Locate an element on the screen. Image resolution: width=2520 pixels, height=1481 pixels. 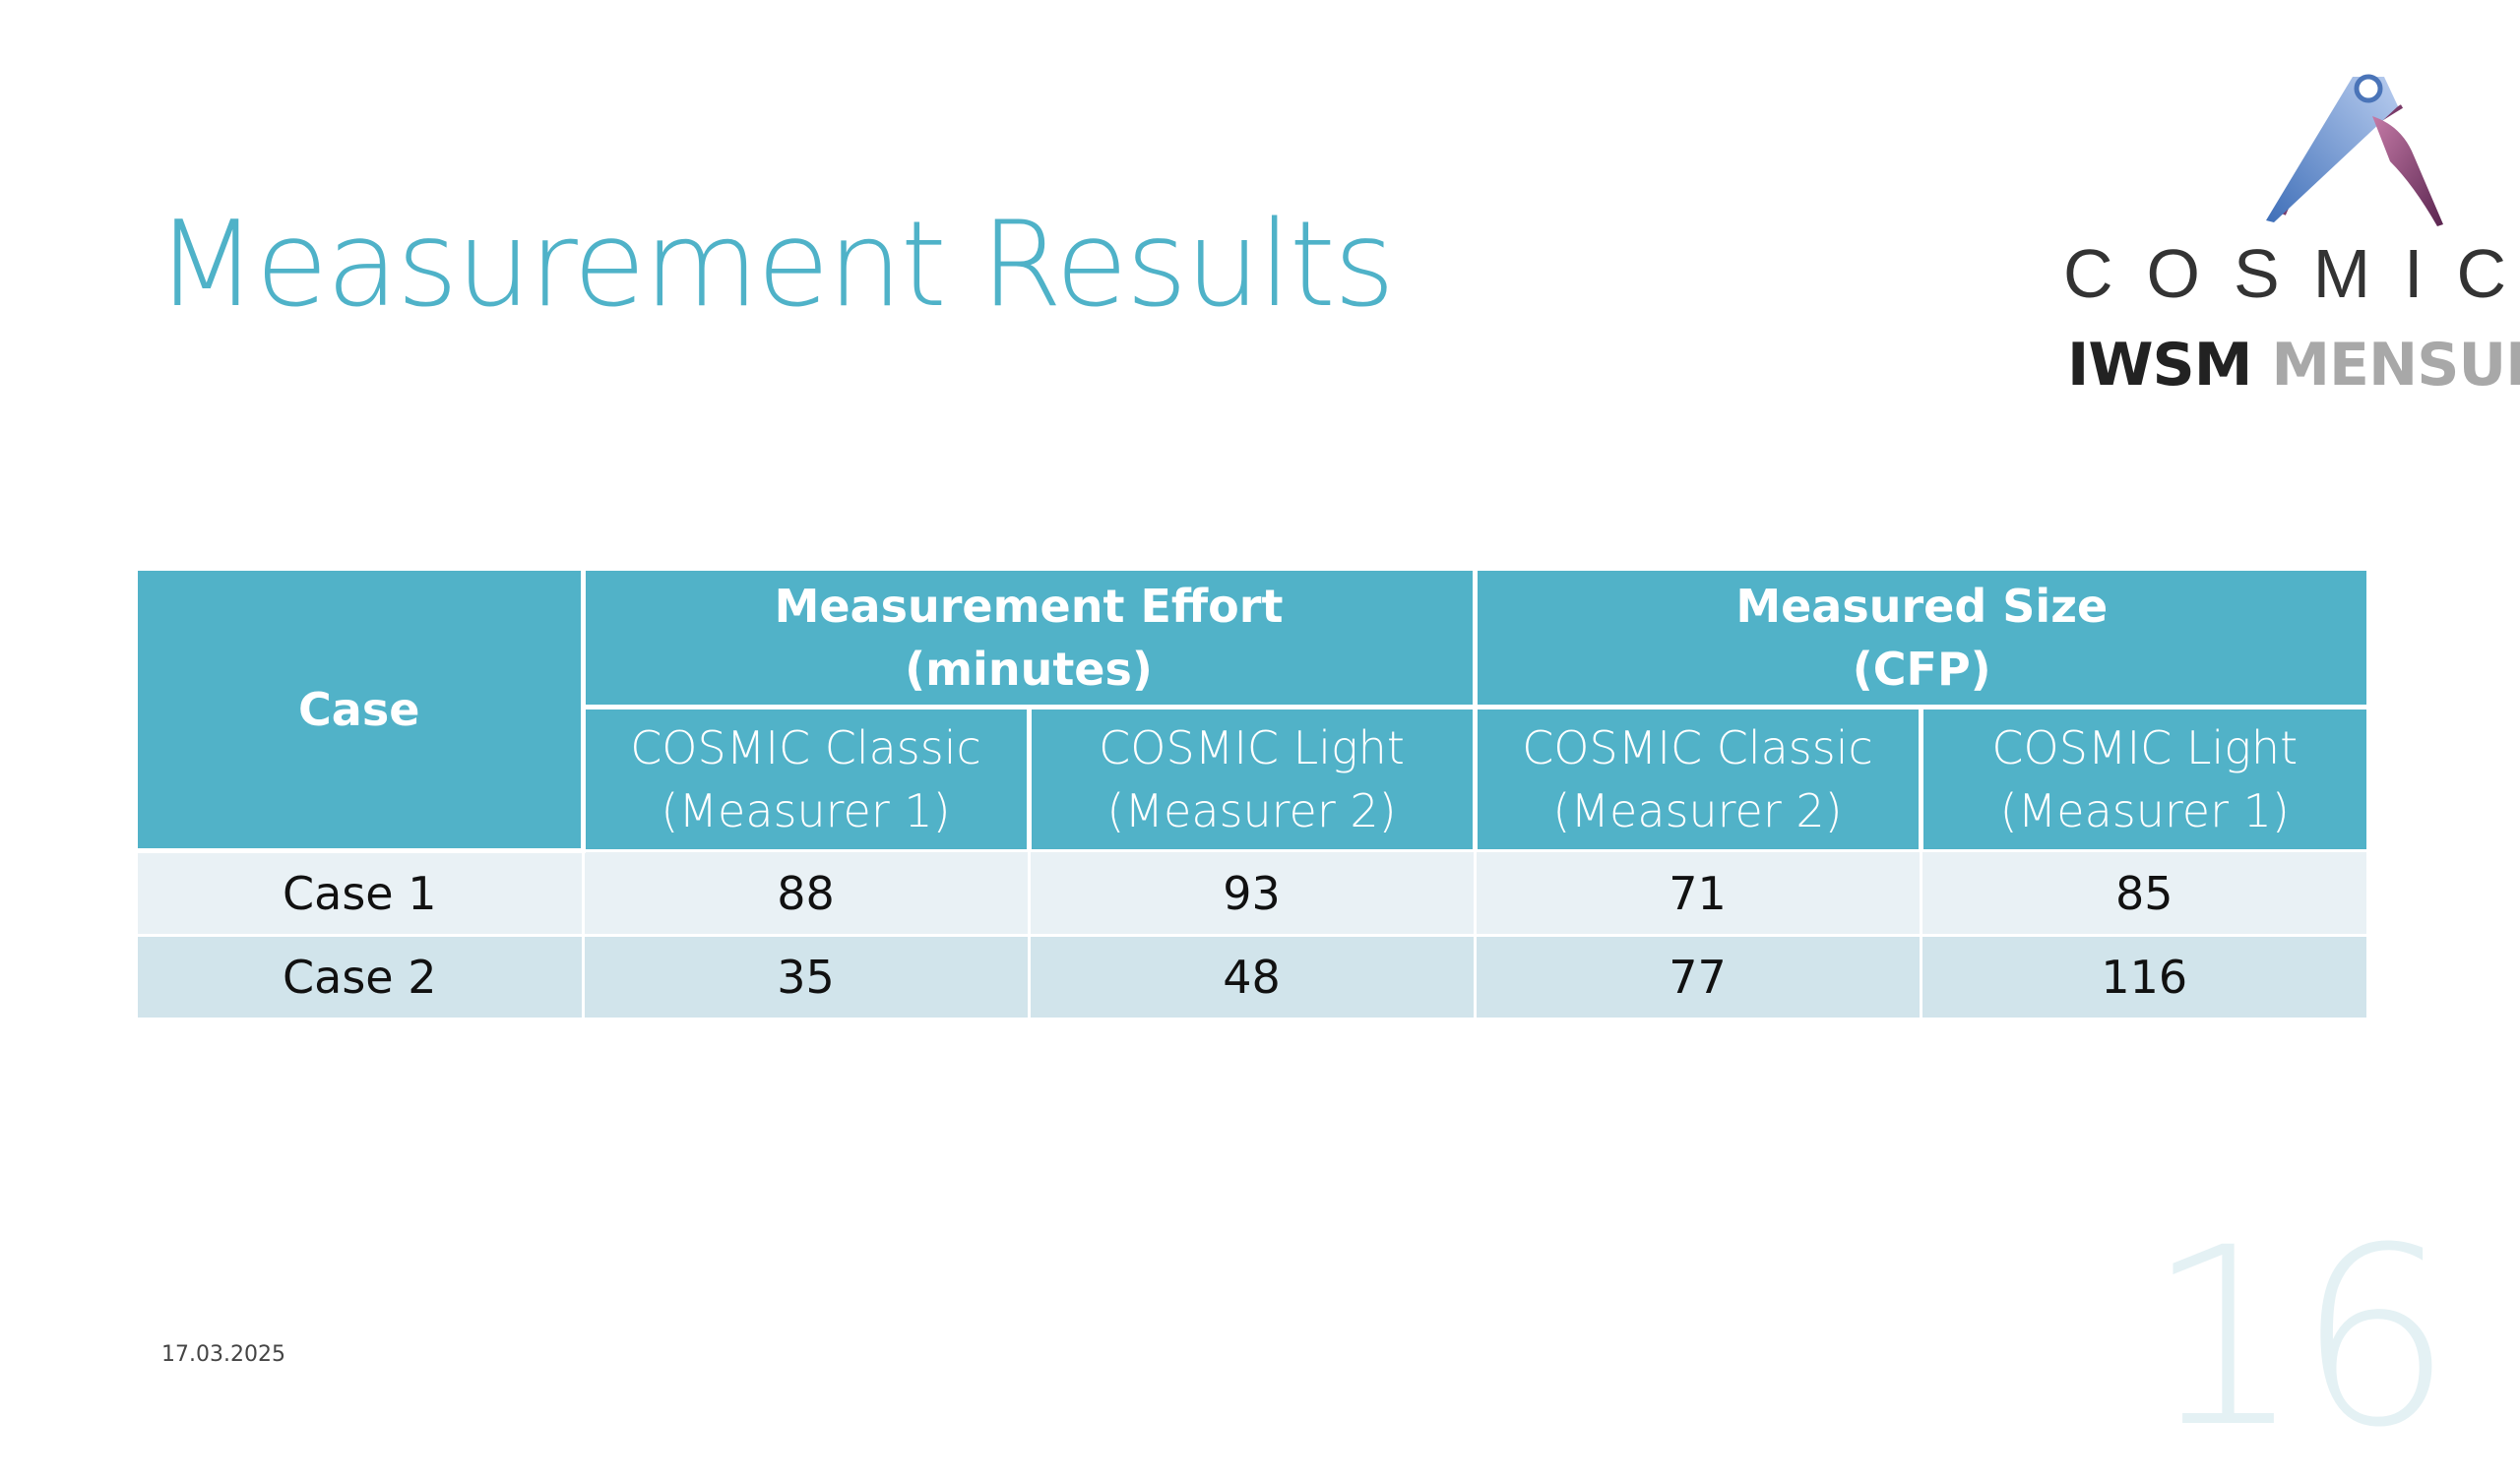
case-cell: Case 1 is located at coordinates (361, 893).